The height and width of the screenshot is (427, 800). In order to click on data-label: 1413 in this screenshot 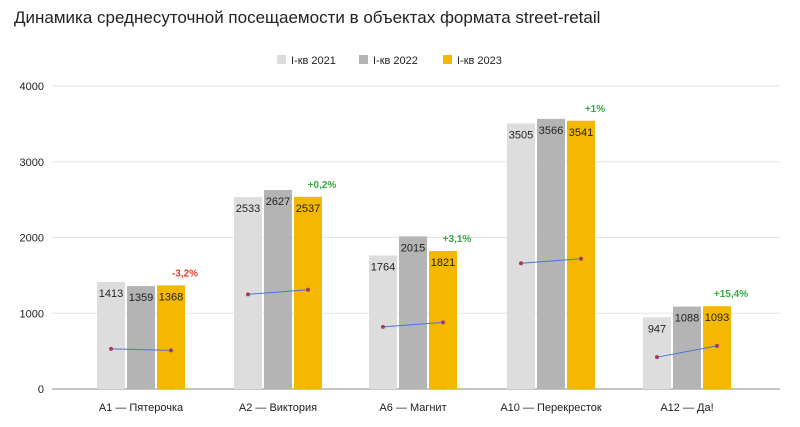, I will do `click(111, 294)`.